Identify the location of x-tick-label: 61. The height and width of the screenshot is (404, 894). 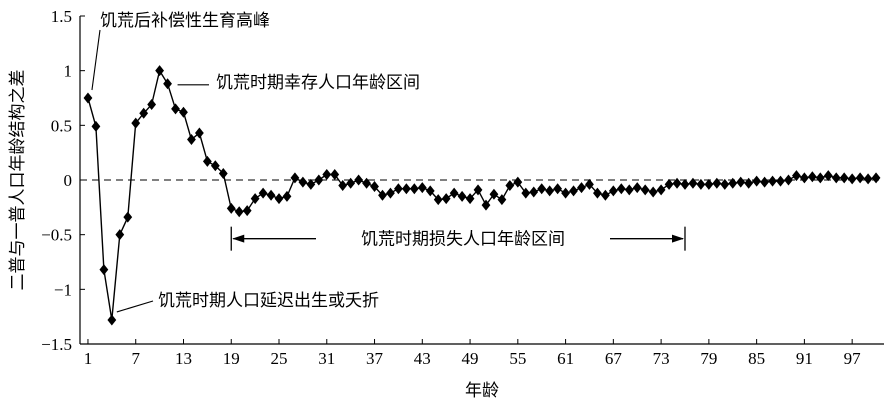
(565, 358).